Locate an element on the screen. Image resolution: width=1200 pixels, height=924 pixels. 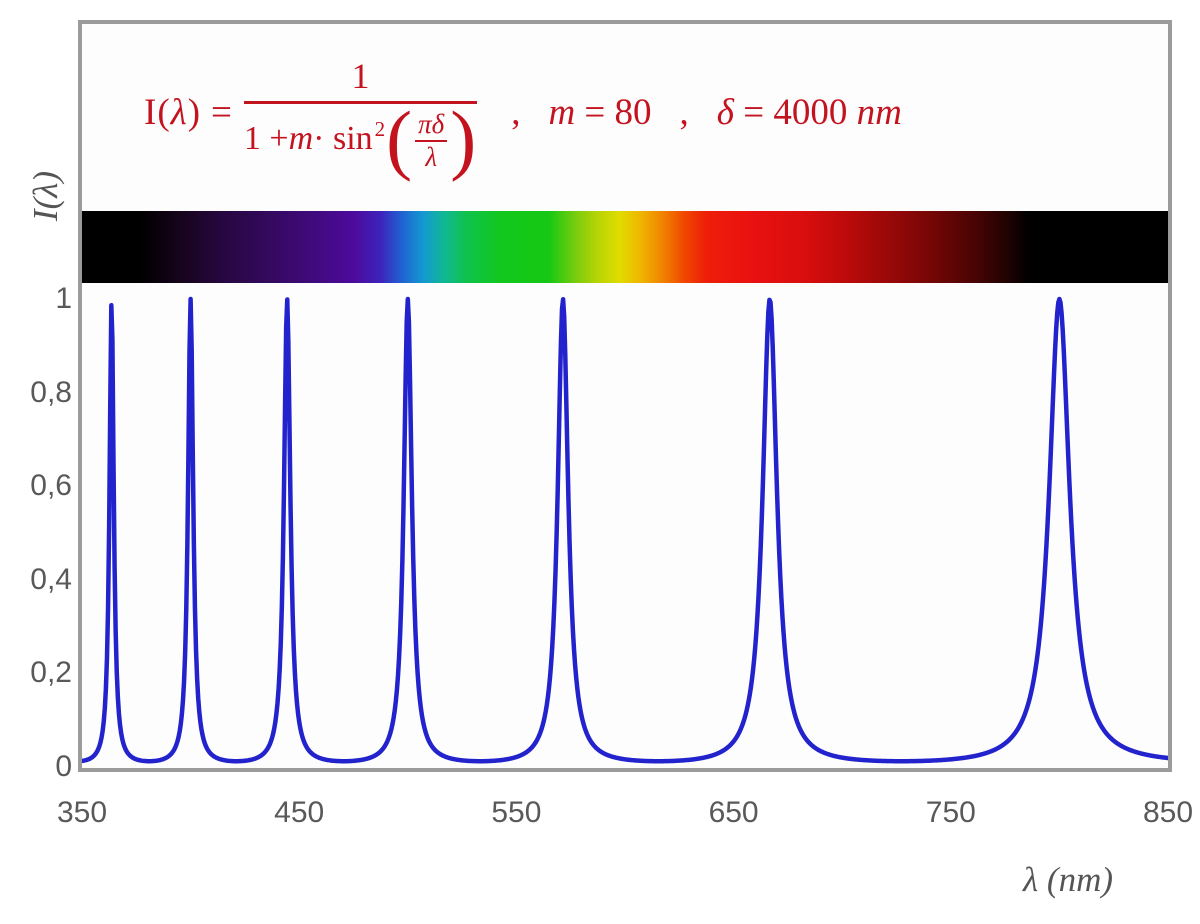
formula-equals: = is located at coordinates (221, 112).